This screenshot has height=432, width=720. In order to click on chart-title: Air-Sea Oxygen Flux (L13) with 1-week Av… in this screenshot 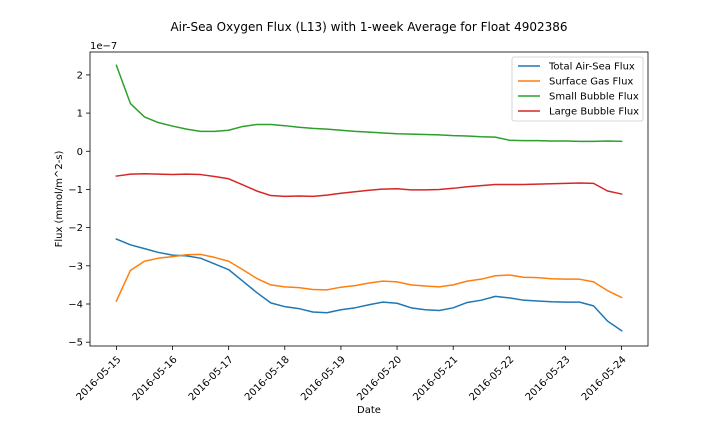, I will do `click(368, 27)`.